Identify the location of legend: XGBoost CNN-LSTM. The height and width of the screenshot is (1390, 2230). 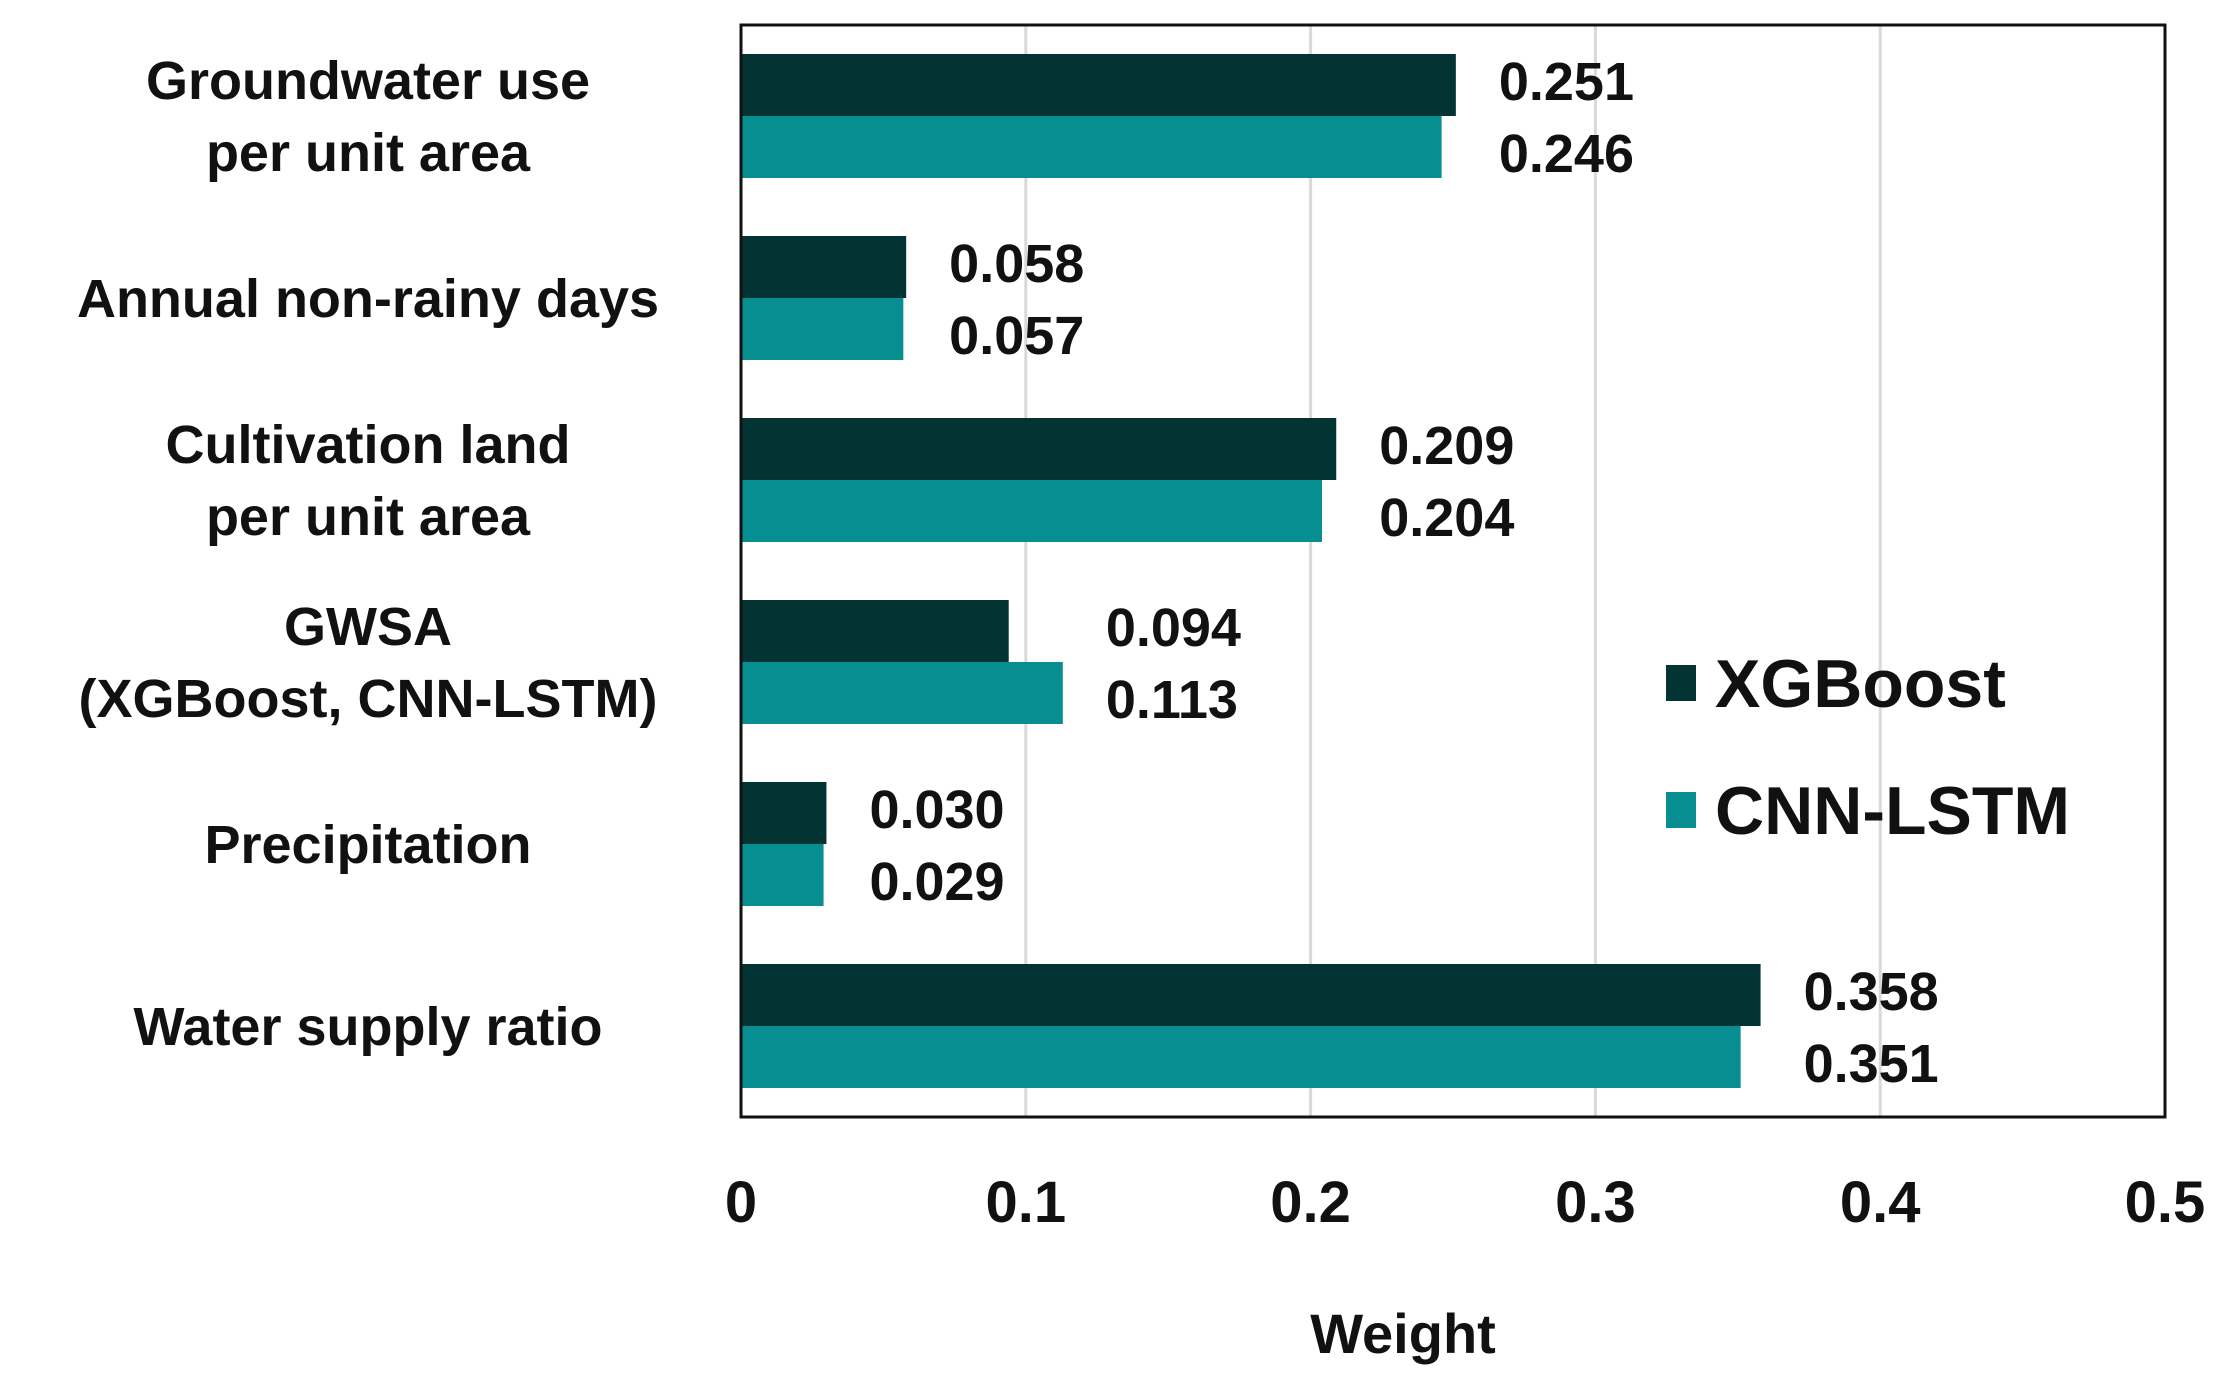
(1868, 747).